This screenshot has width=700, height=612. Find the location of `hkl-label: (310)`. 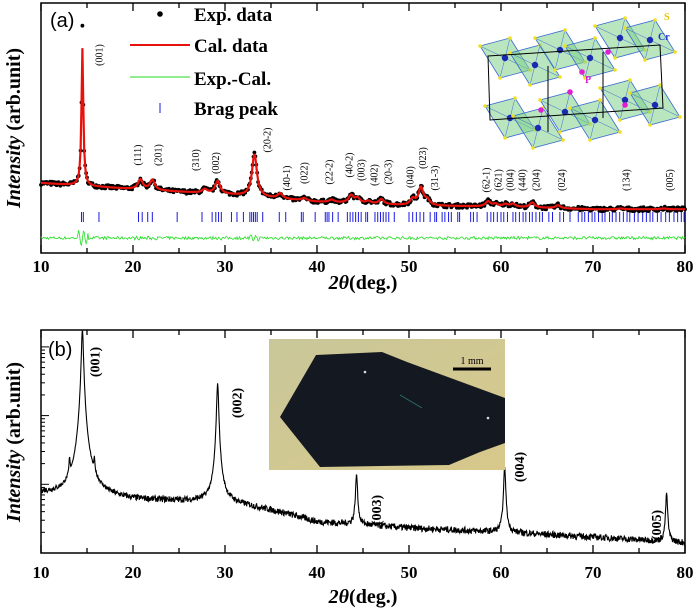

hkl-label: (310) is located at coordinates (196, 160).